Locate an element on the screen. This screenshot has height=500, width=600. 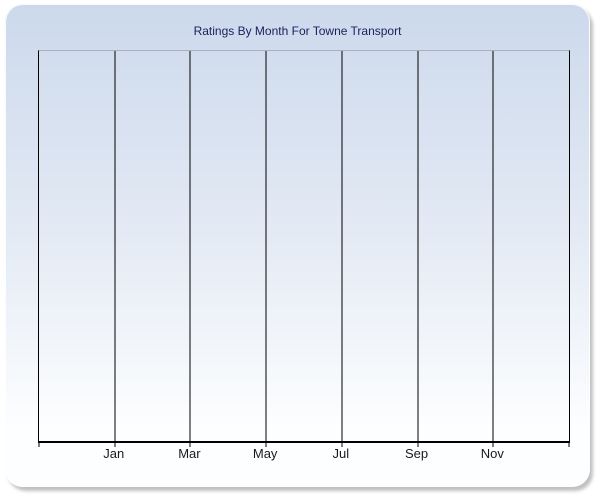
x-axis-label: Jul is located at coordinates (341, 453).